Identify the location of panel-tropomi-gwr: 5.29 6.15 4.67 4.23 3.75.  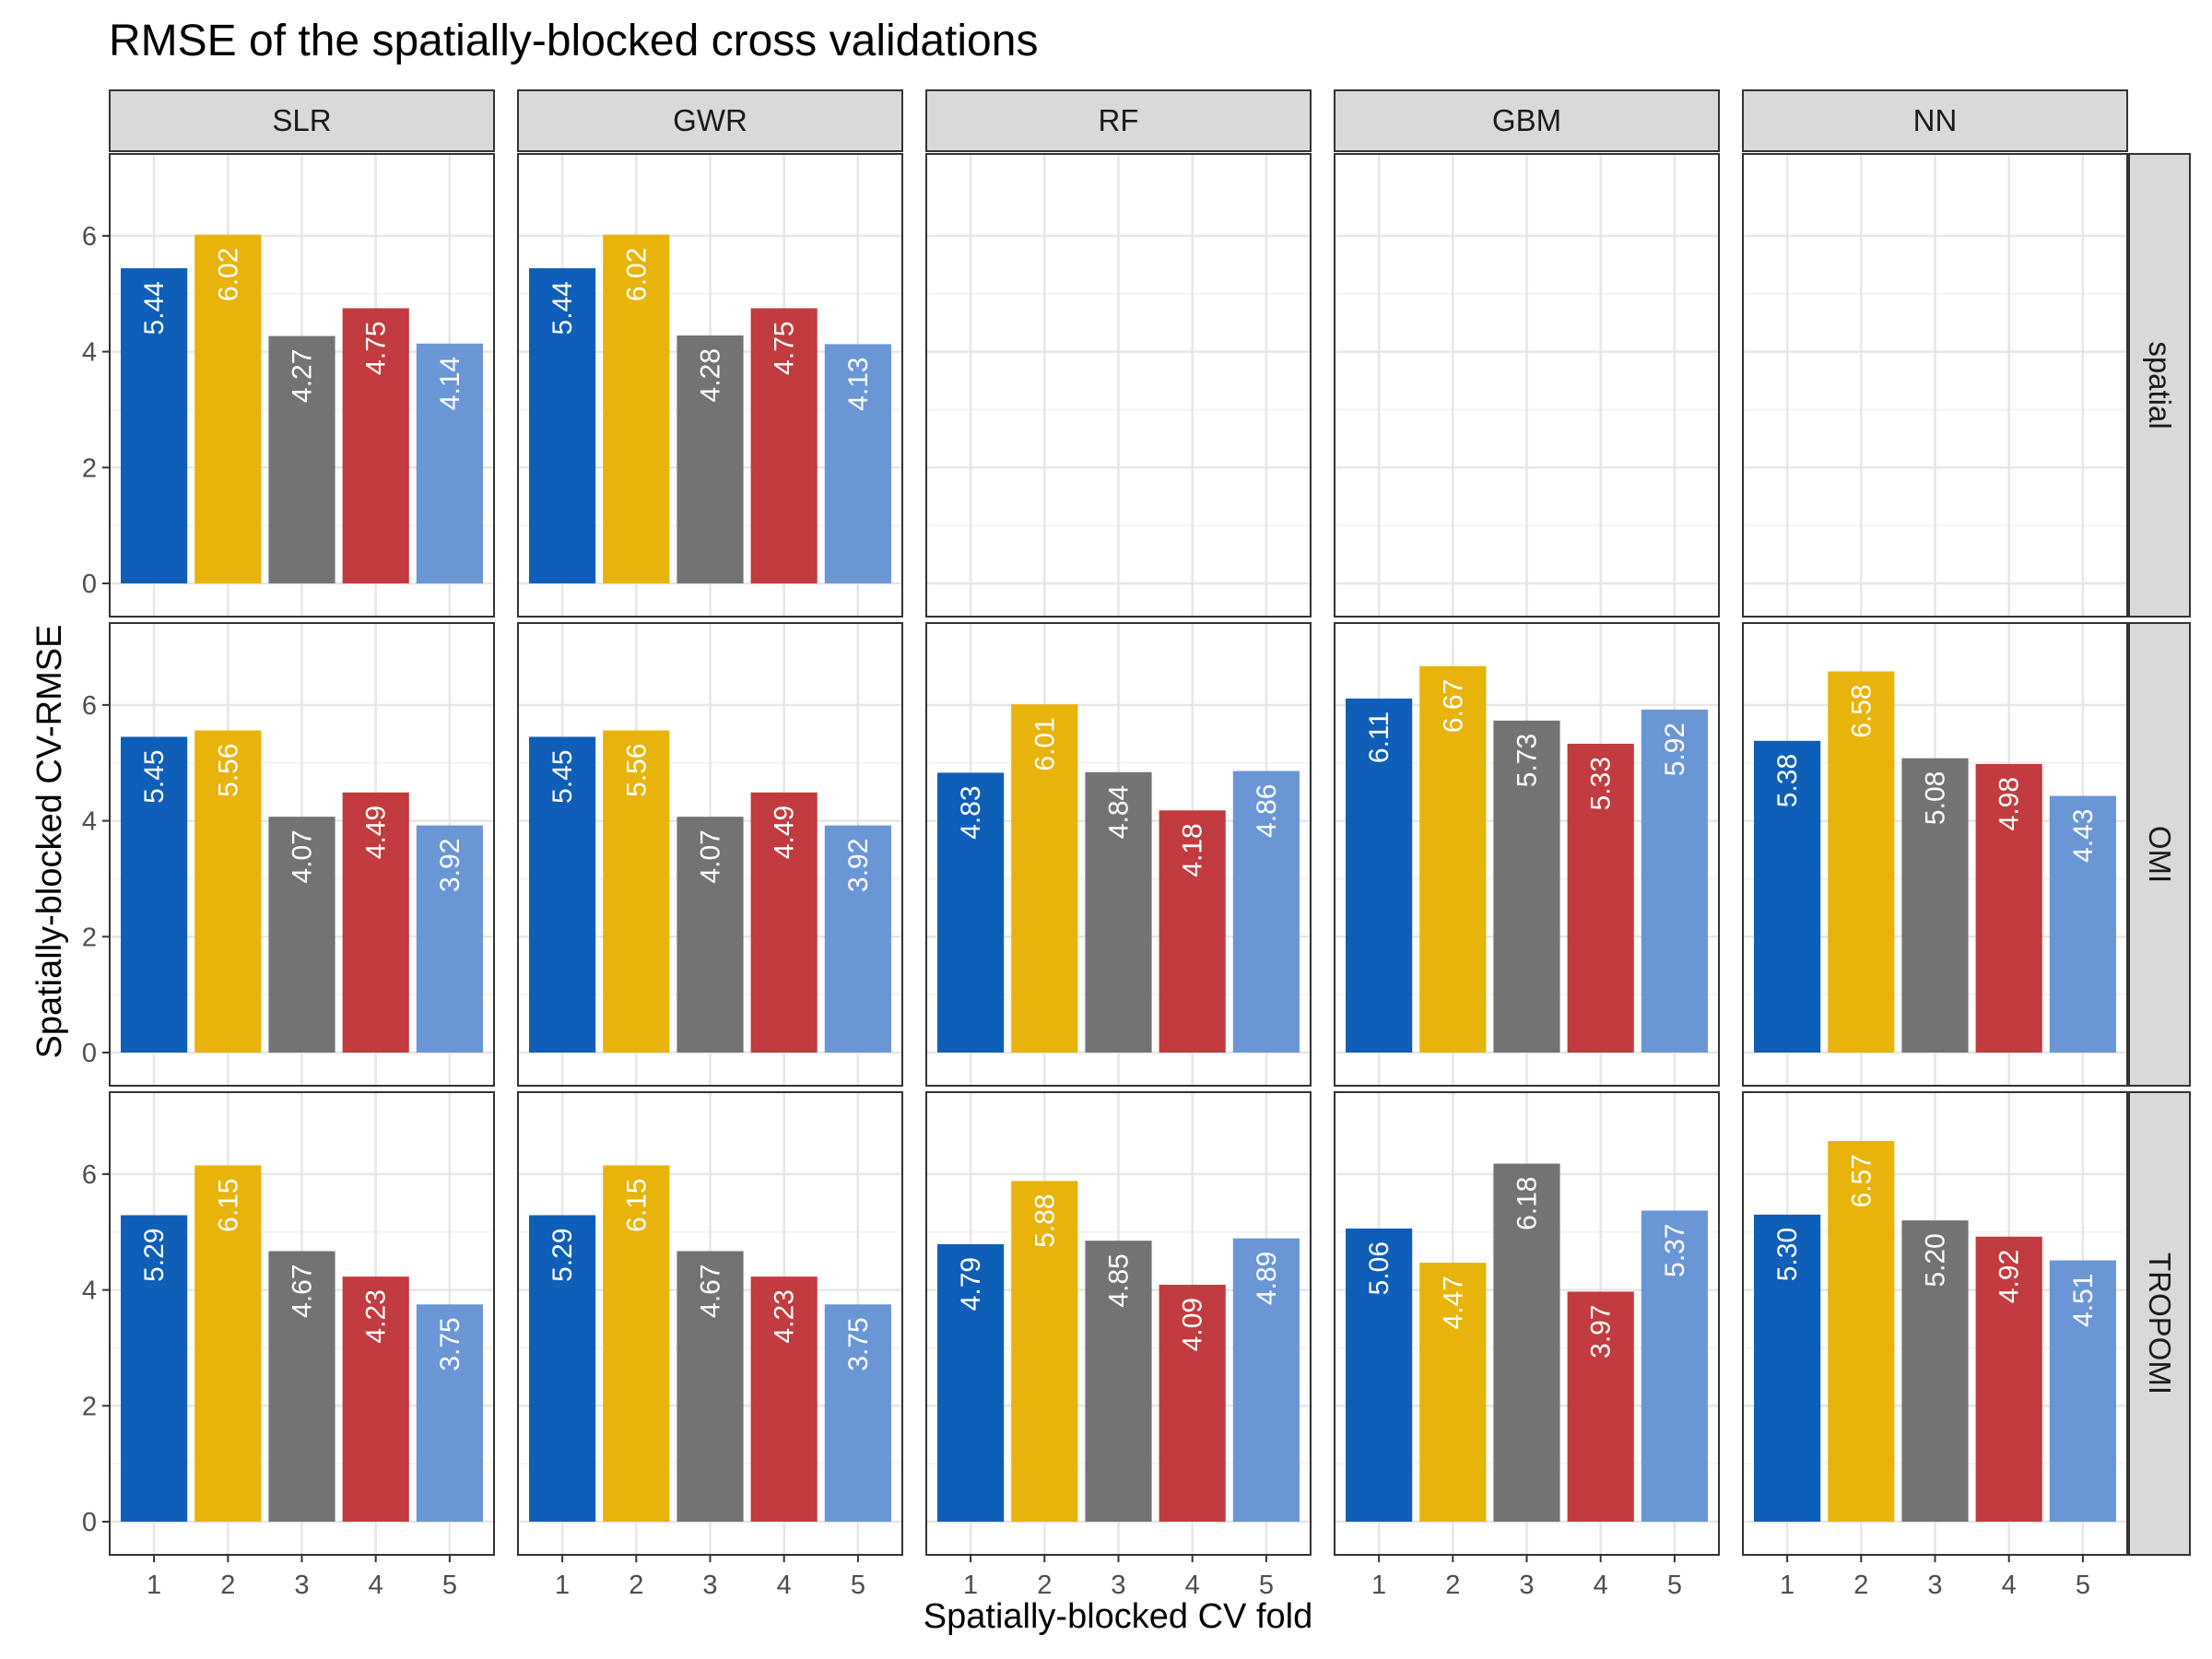
(710, 1323).